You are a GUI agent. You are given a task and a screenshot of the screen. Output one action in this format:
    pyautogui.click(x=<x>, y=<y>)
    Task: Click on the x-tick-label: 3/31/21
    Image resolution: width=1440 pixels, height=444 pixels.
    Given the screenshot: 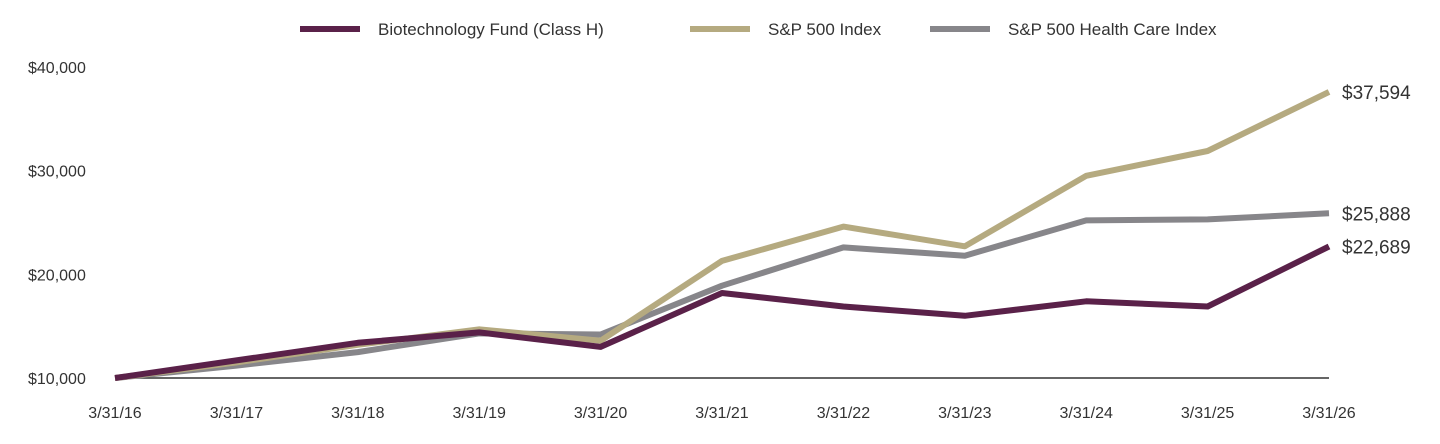 What is the action you would take?
    pyautogui.click(x=721, y=413)
    